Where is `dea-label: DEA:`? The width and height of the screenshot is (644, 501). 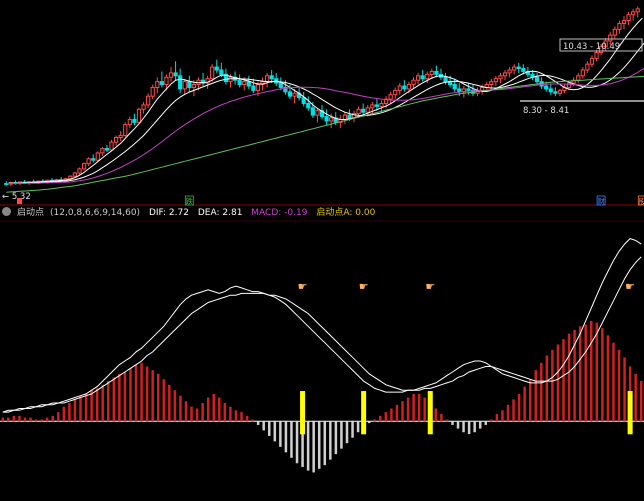
dea-label: DEA: is located at coordinates (208, 213).